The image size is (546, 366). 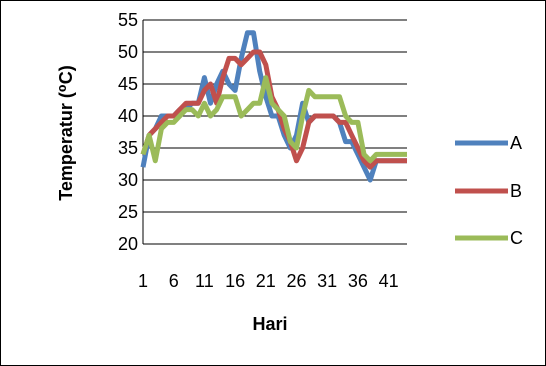 What do you see at coordinates (66, 133) in the screenshot?
I see `y-axis-title: Temperatur (⁰C)` at bounding box center [66, 133].